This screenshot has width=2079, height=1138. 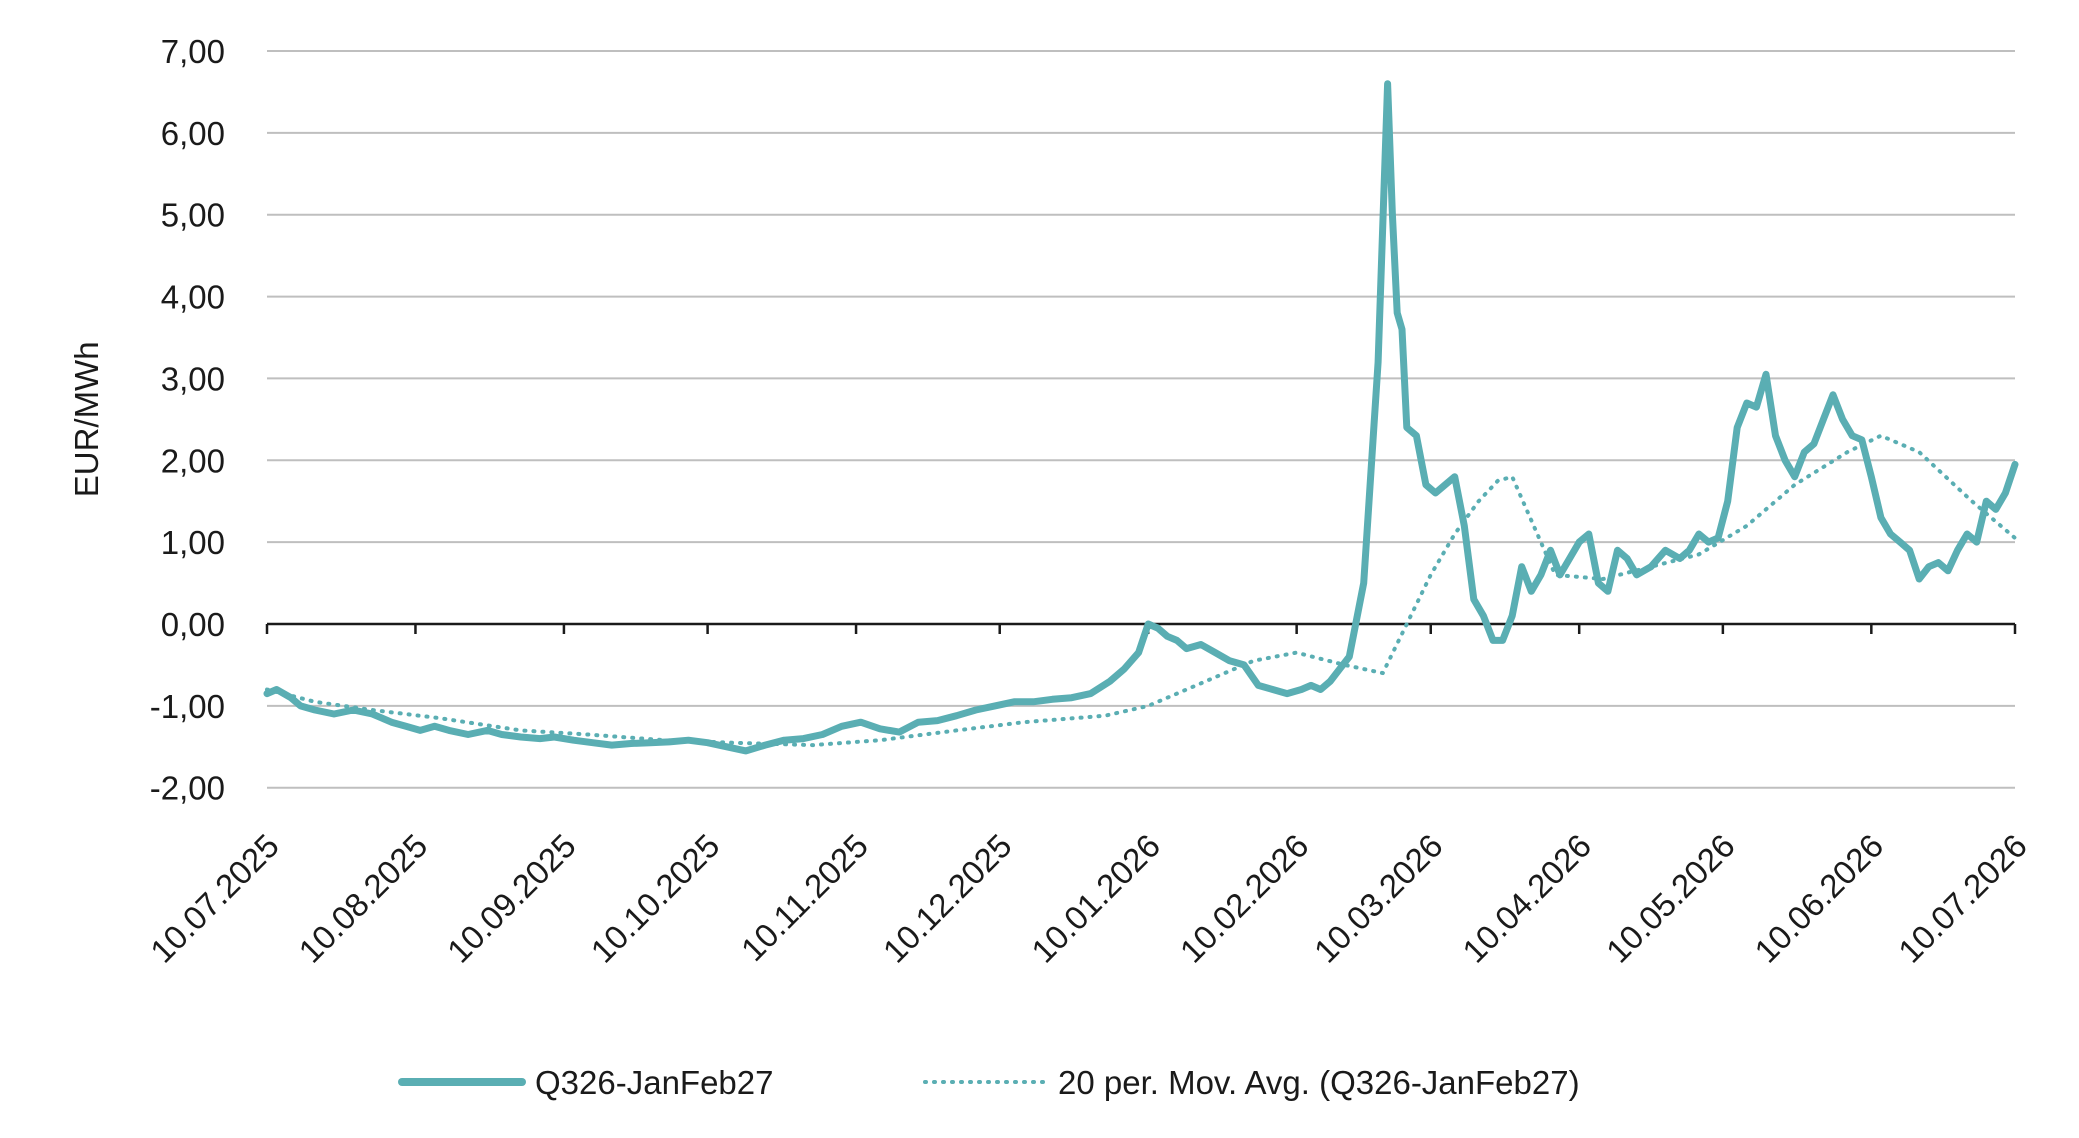 I want to click on x-tick-label: 10.09.2025, so click(x=511, y=898).